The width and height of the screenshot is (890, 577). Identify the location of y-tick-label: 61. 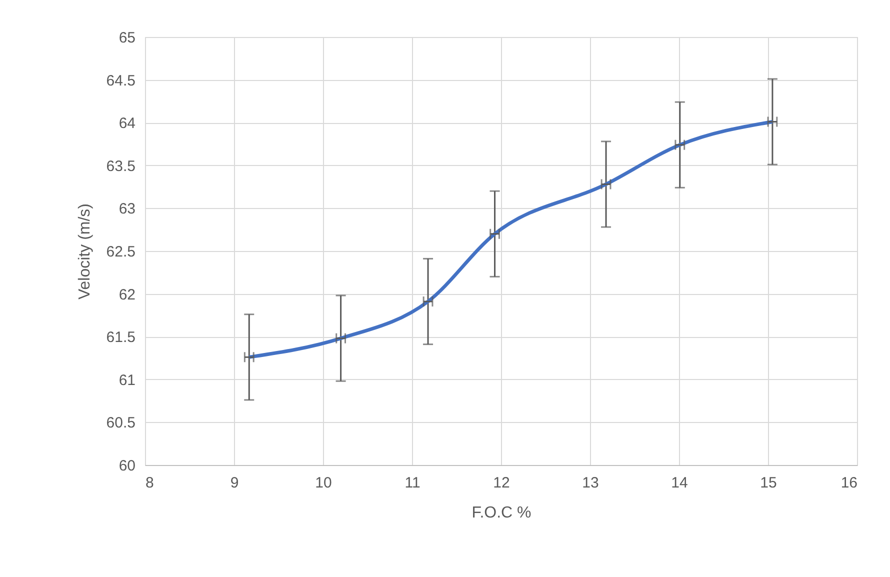
(127, 380).